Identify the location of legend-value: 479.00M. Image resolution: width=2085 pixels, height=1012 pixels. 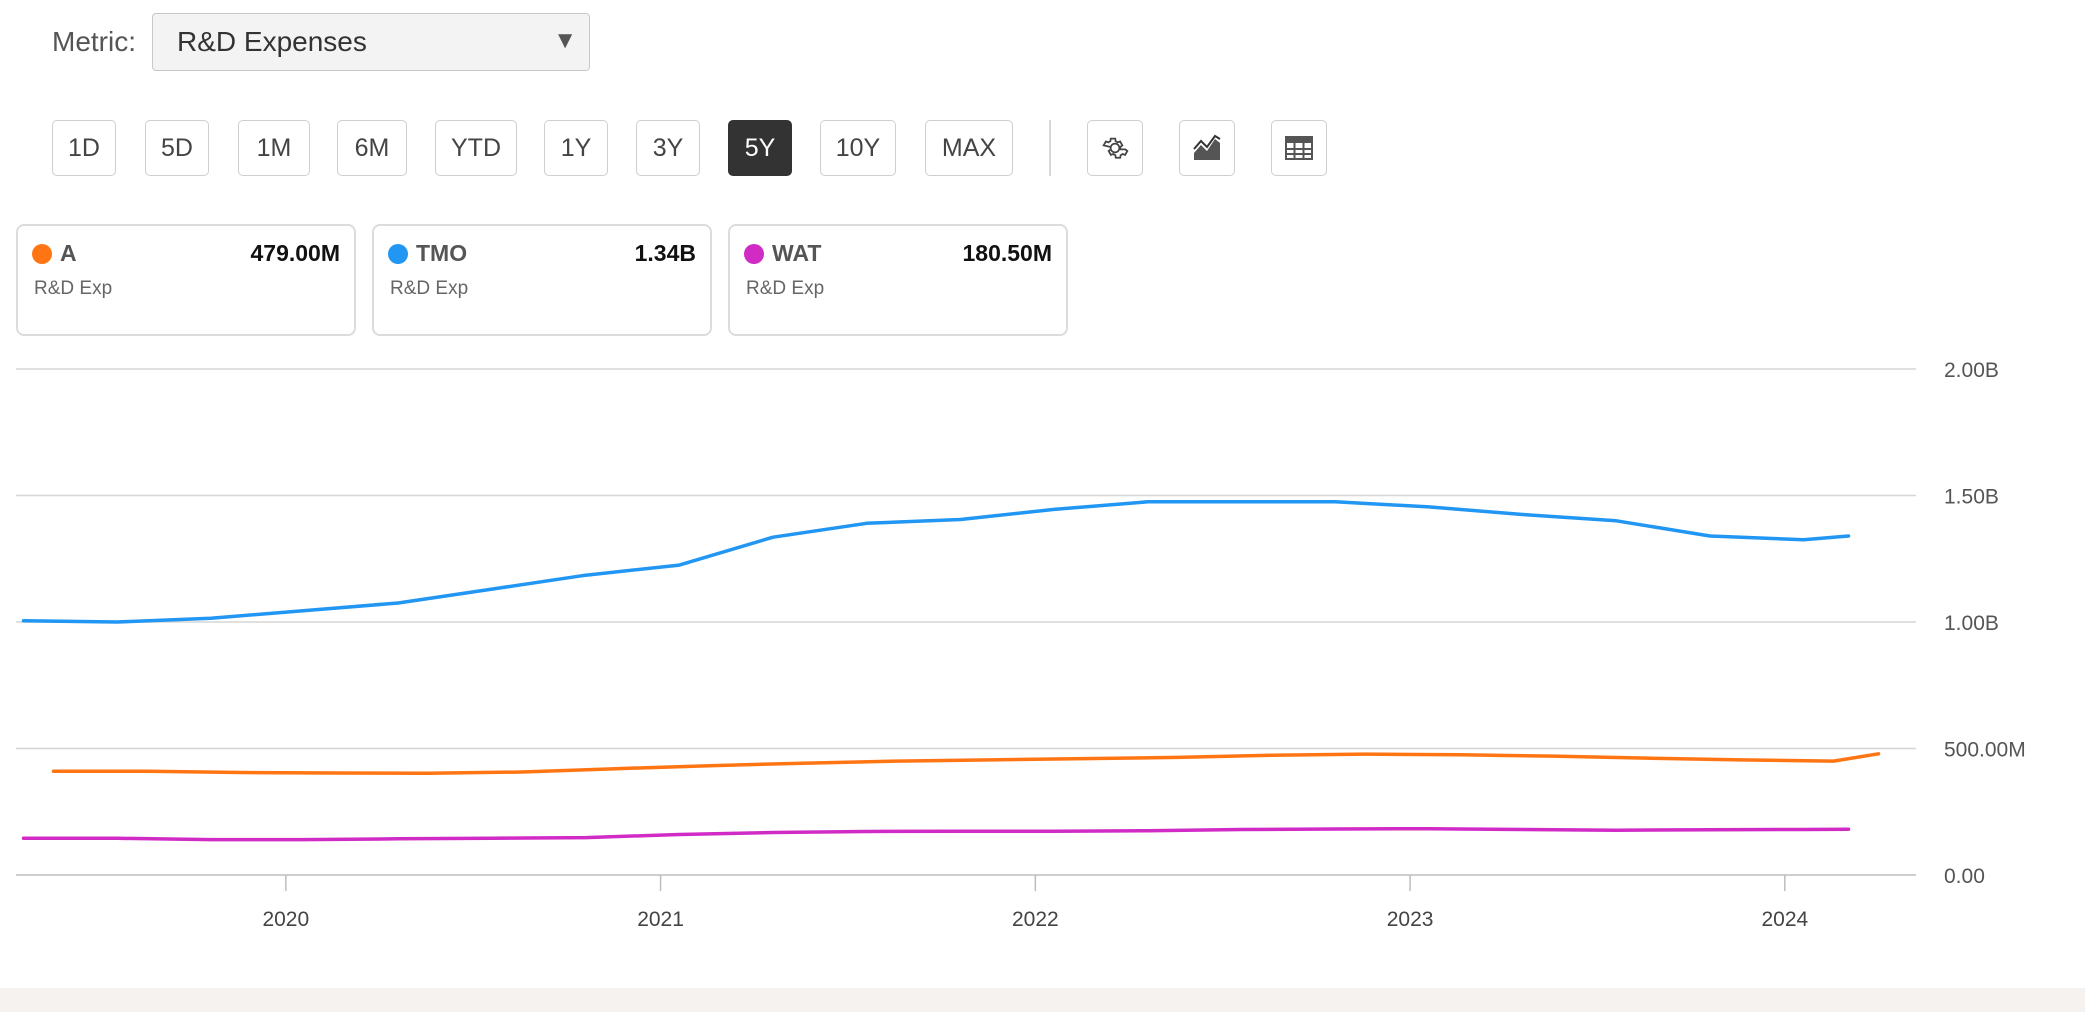
(295, 253).